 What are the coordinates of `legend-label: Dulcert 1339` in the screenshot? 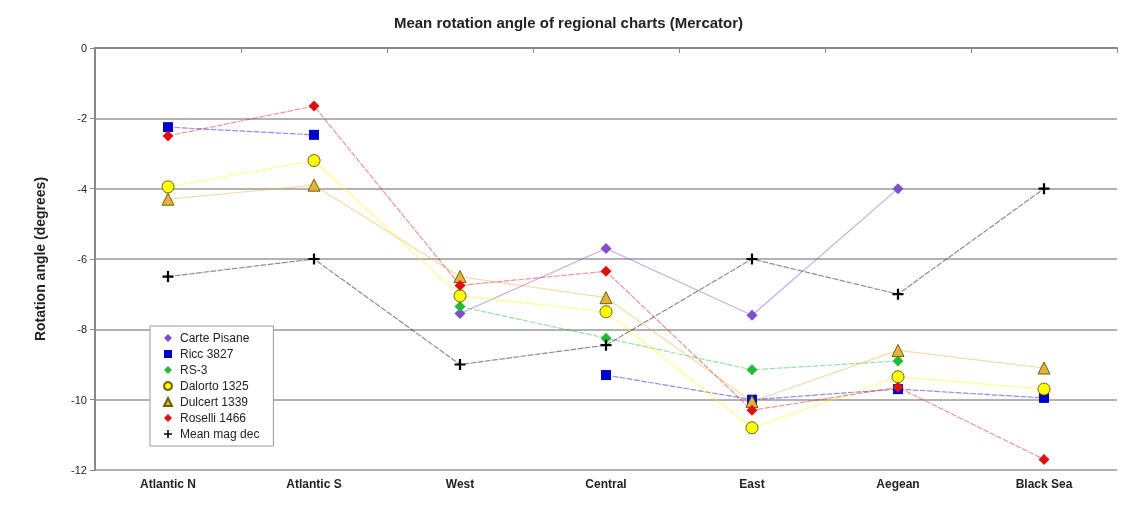 It's located at (214, 402).